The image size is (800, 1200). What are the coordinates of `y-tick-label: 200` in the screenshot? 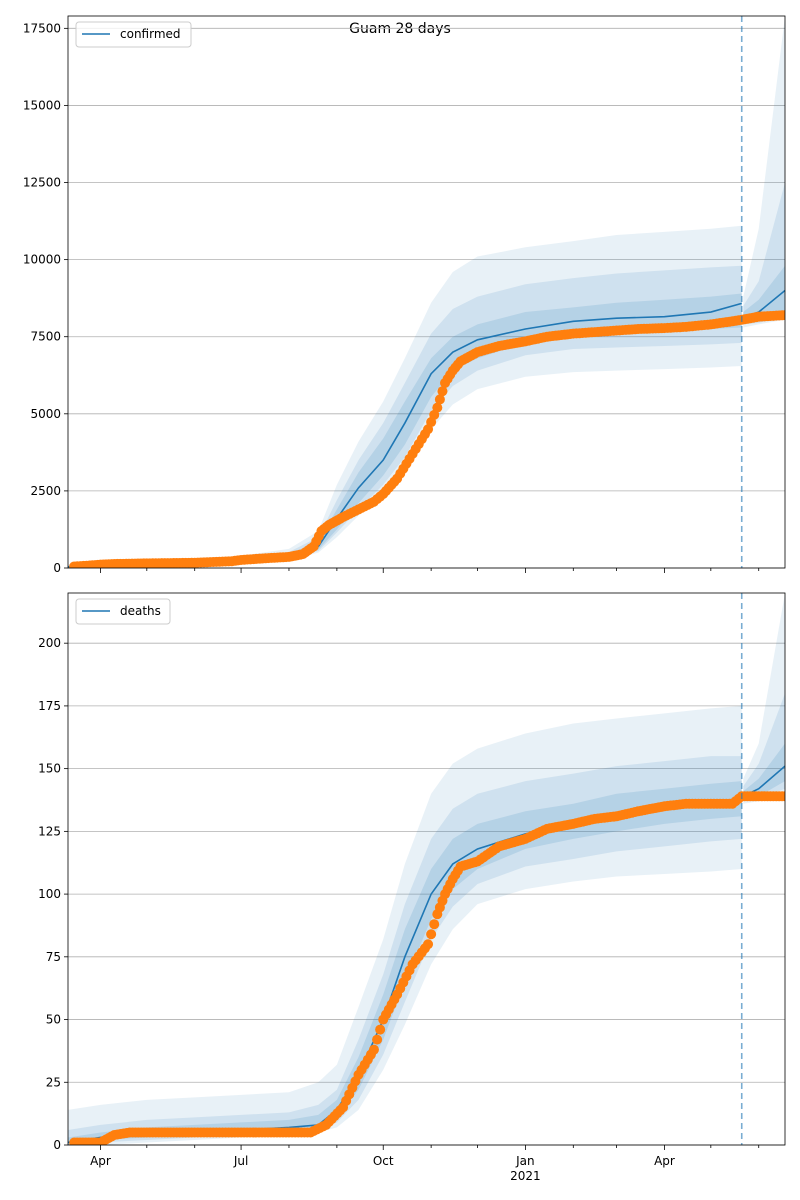 It's located at (49, 643).